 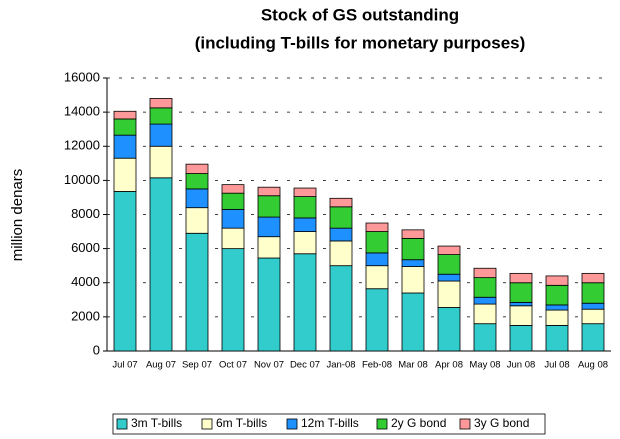 I want to click on y-tick-label: 8000, so click(x=85, y=213).